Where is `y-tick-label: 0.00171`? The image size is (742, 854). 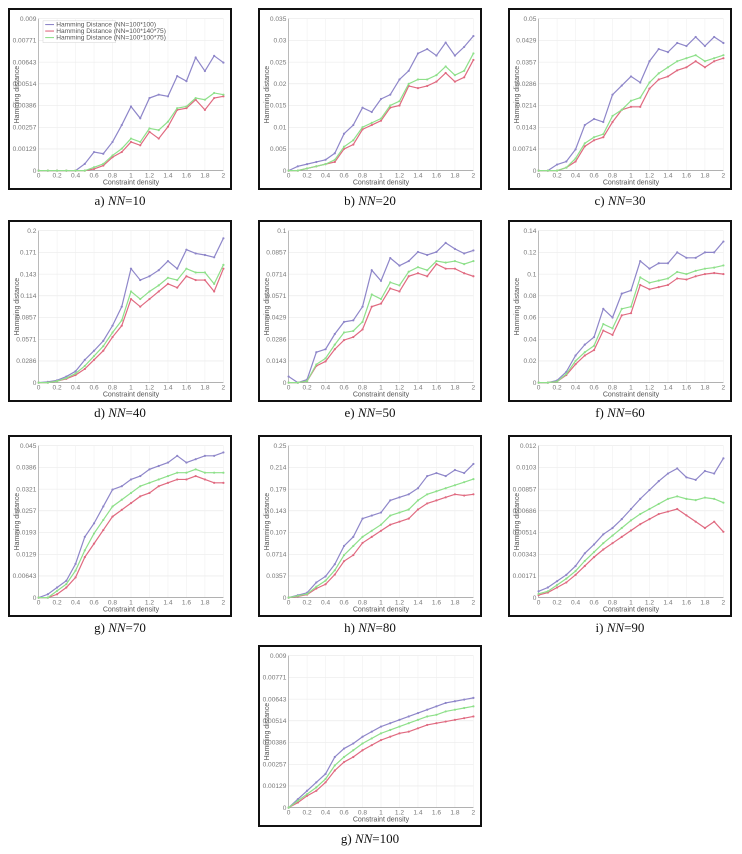
y-tick-label: 0.00171 is located at coordinates (525, 576).